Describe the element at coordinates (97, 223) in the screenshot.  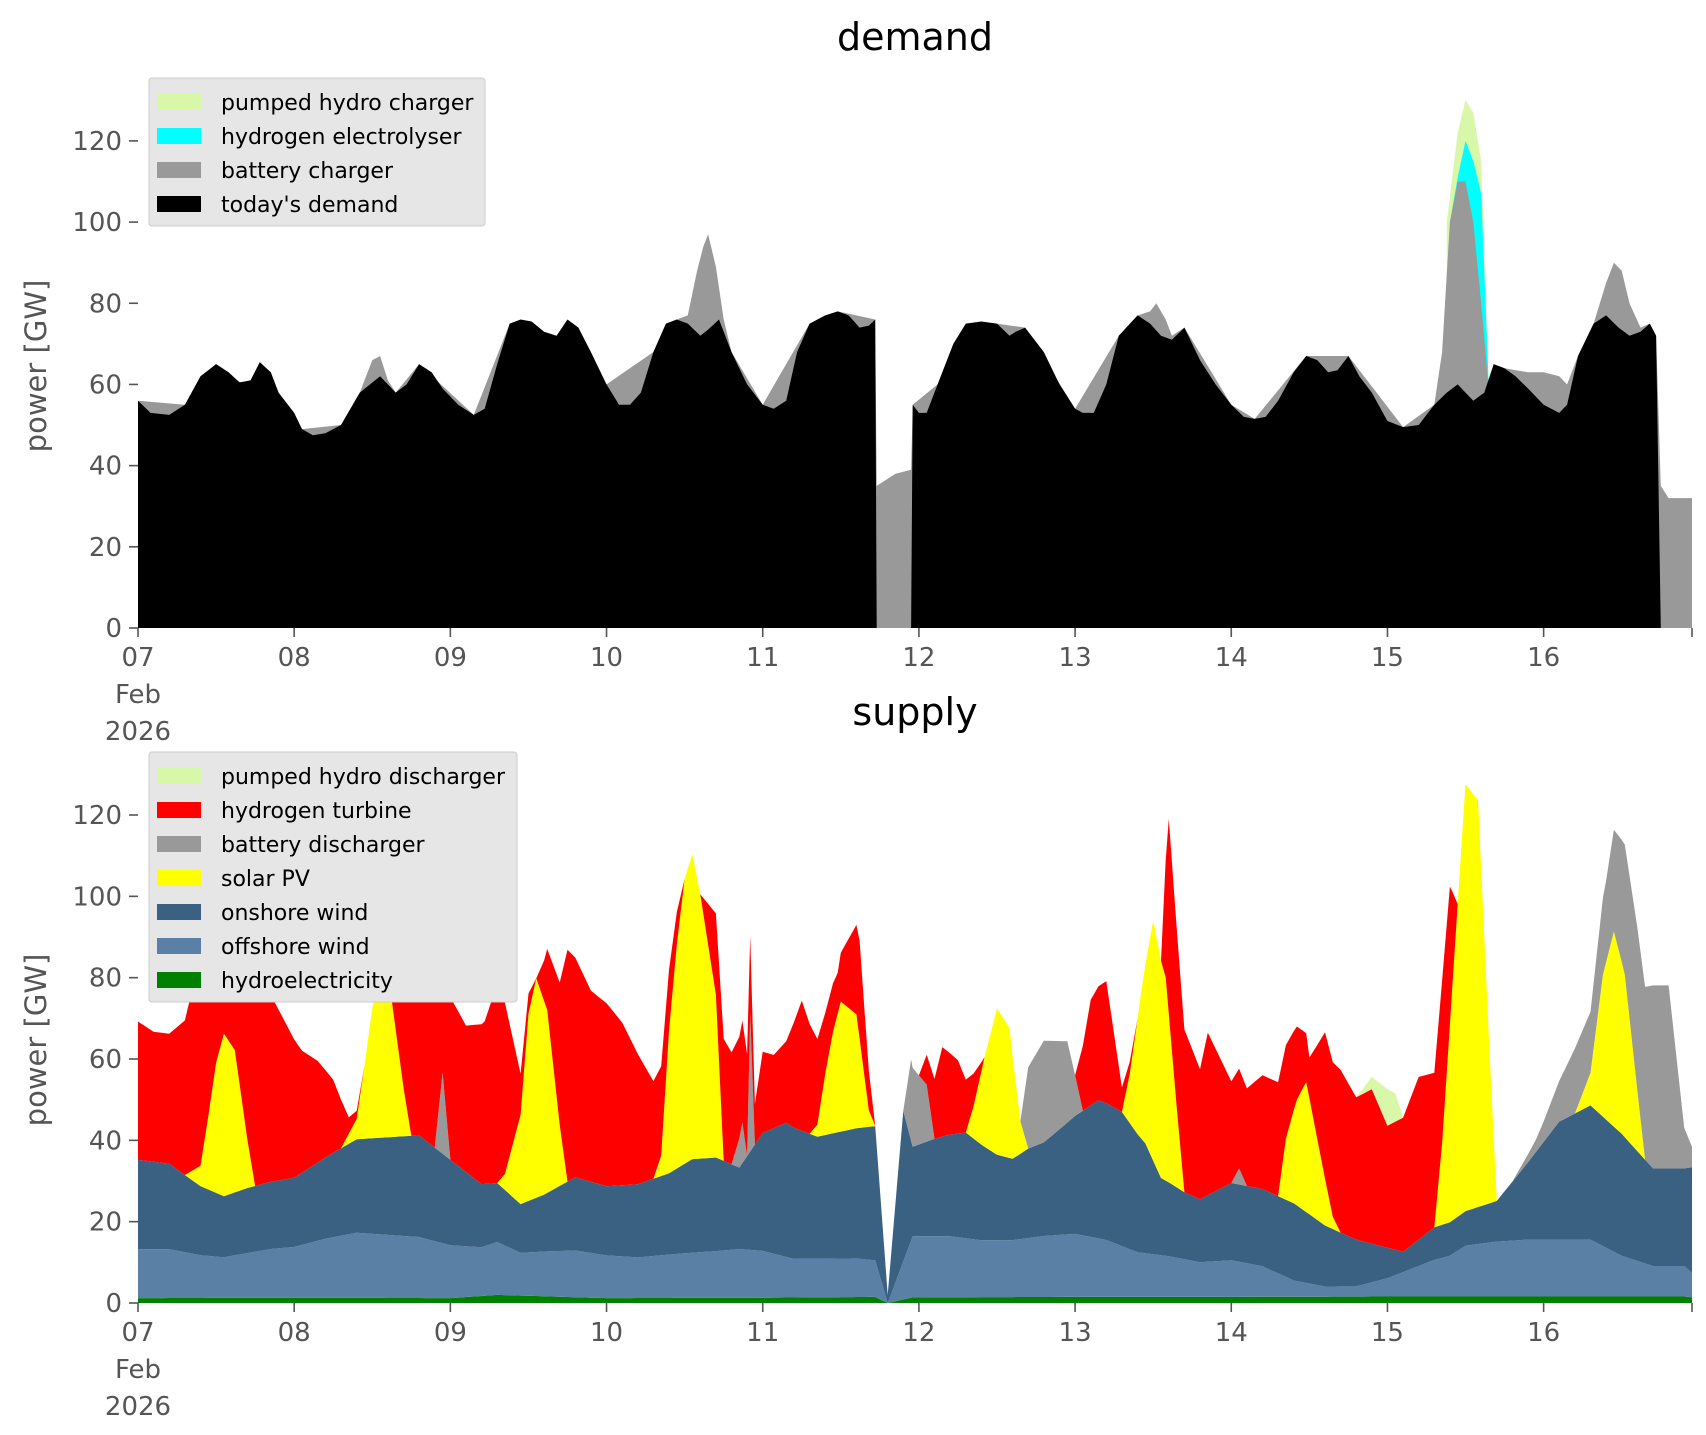
I see `demand-ytick-label-100: 100` at that location.